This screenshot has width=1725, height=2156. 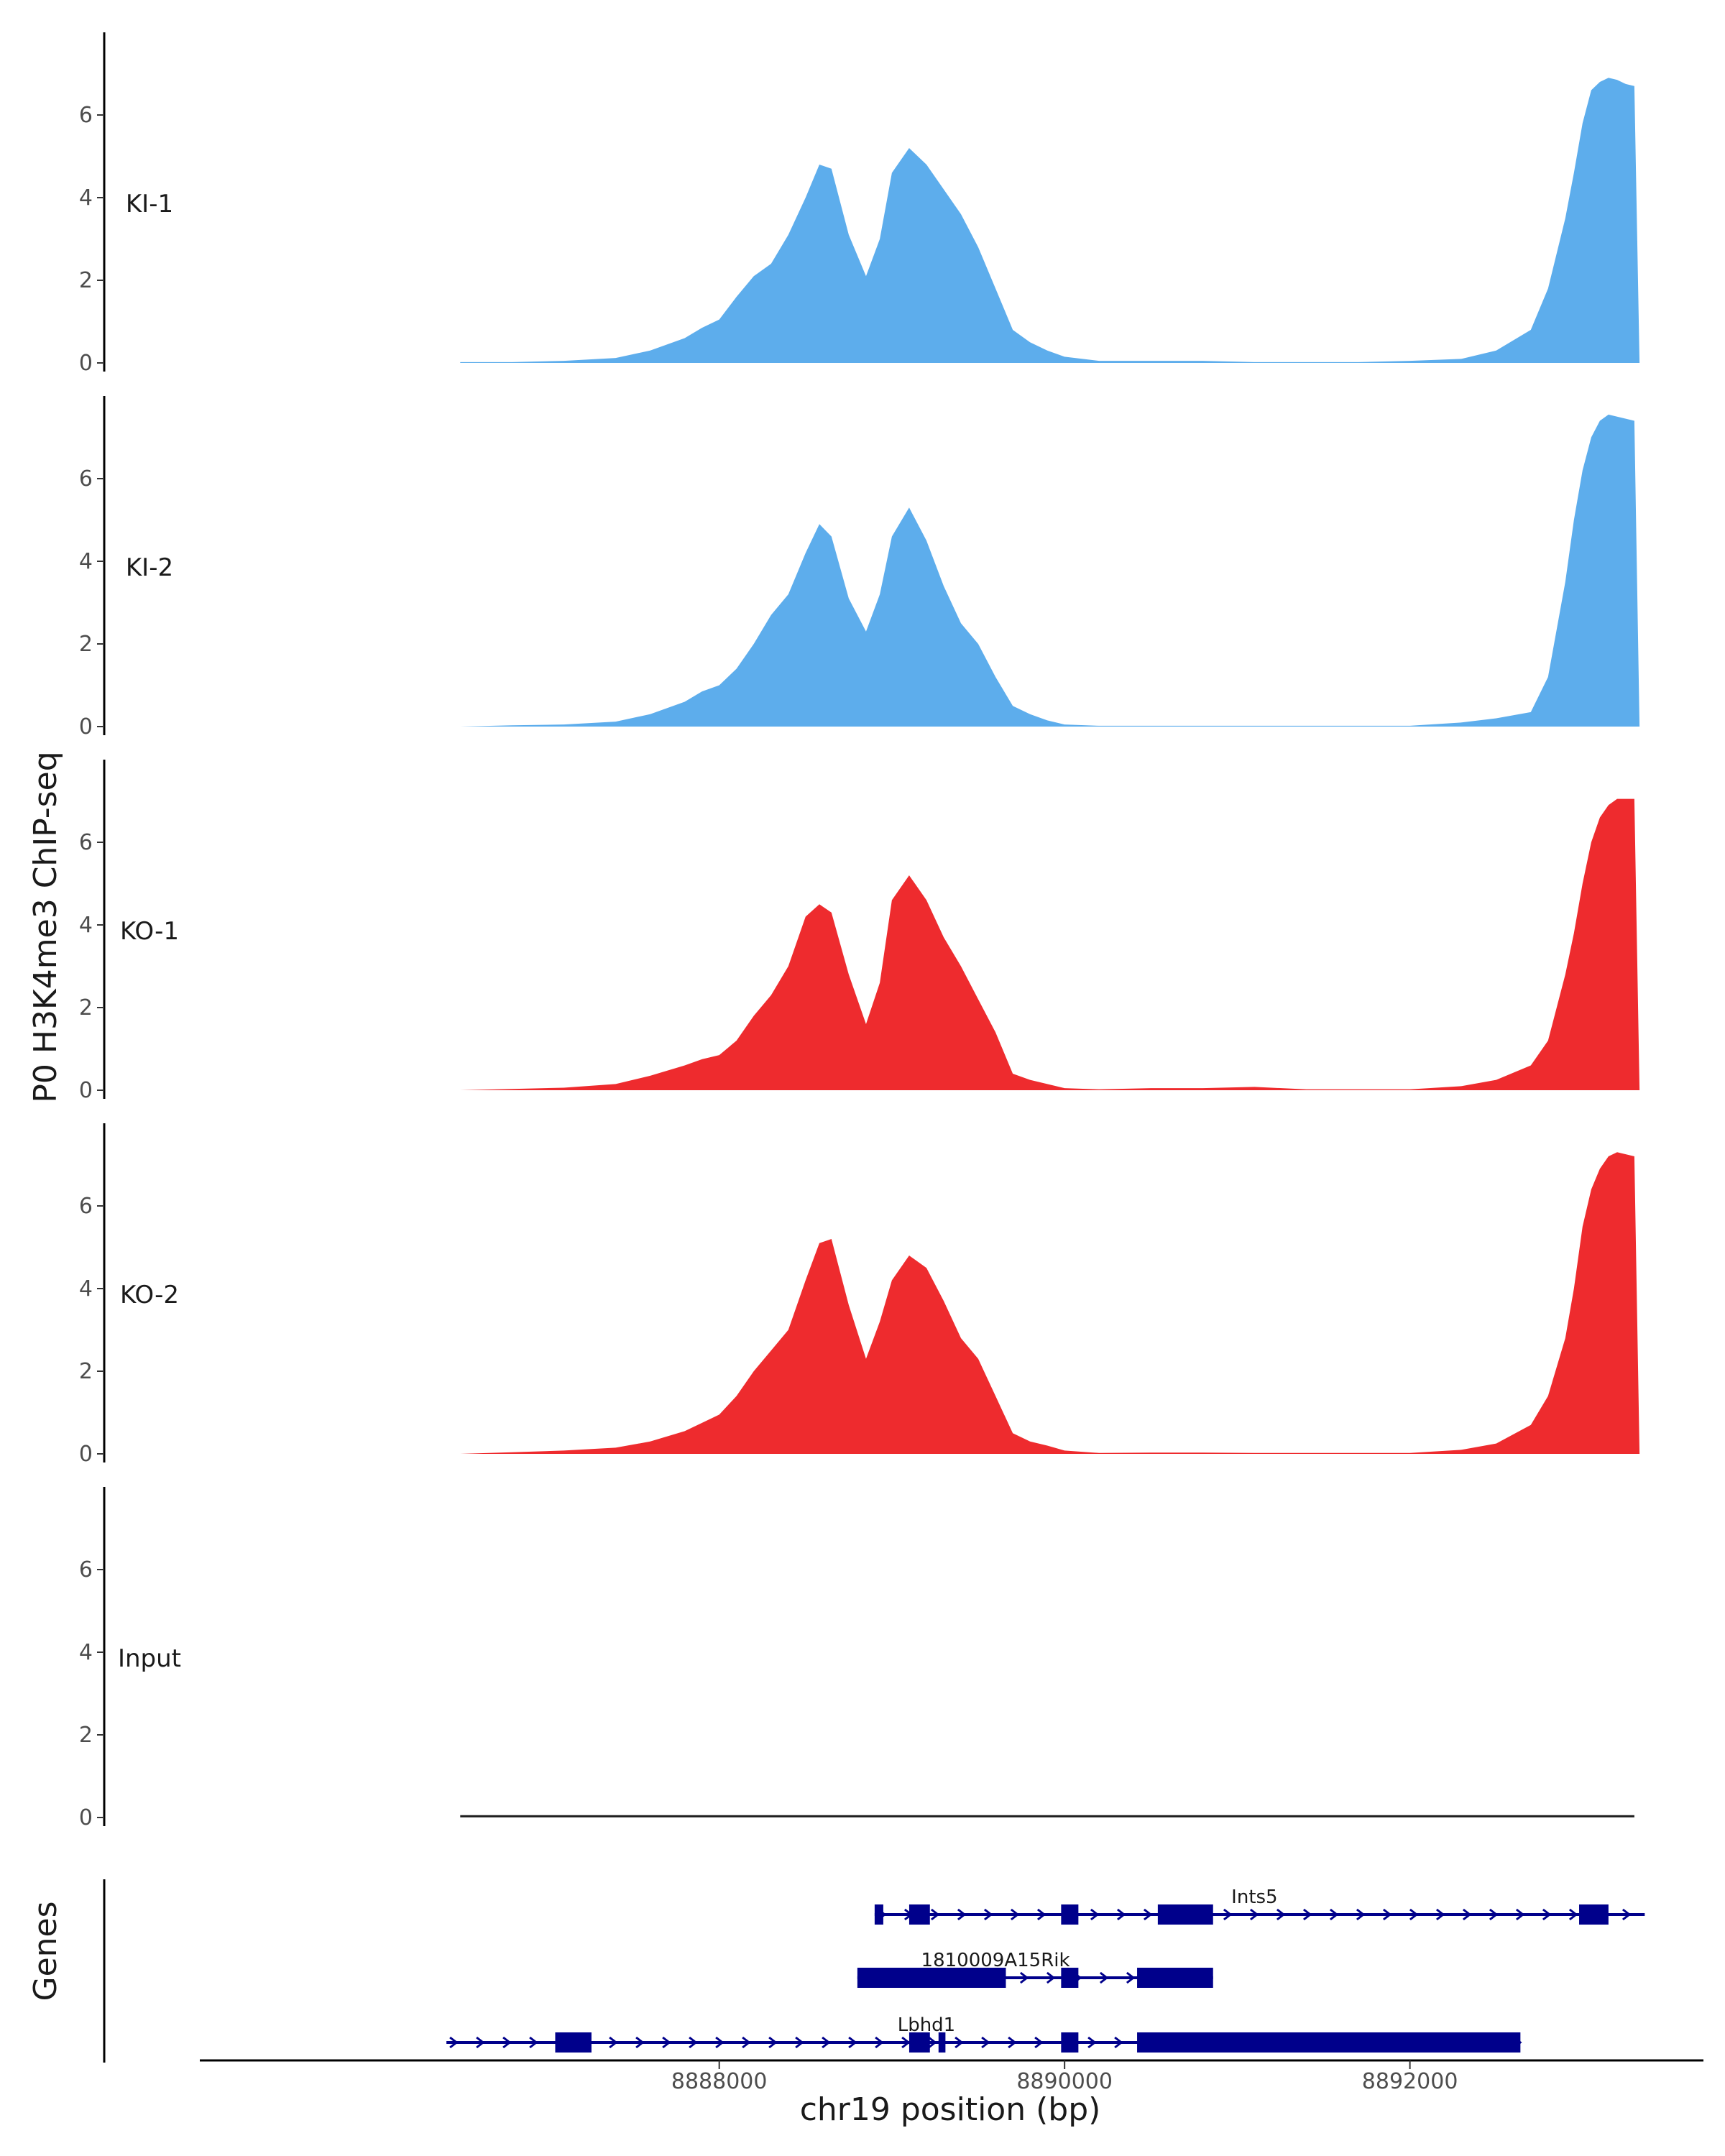 What do you see at coordinates (149, 567) in the screenshot?
I see `track-label-ki-2: KI-2` at bounding box center [149, 567].